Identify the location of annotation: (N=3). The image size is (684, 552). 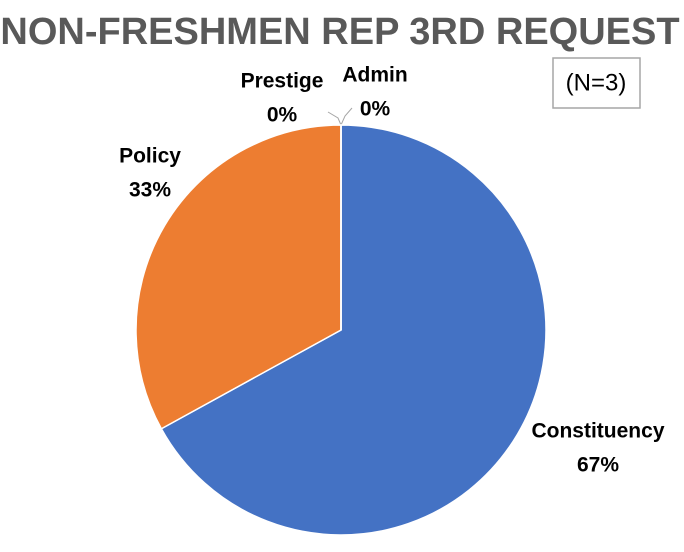
(596, 82).